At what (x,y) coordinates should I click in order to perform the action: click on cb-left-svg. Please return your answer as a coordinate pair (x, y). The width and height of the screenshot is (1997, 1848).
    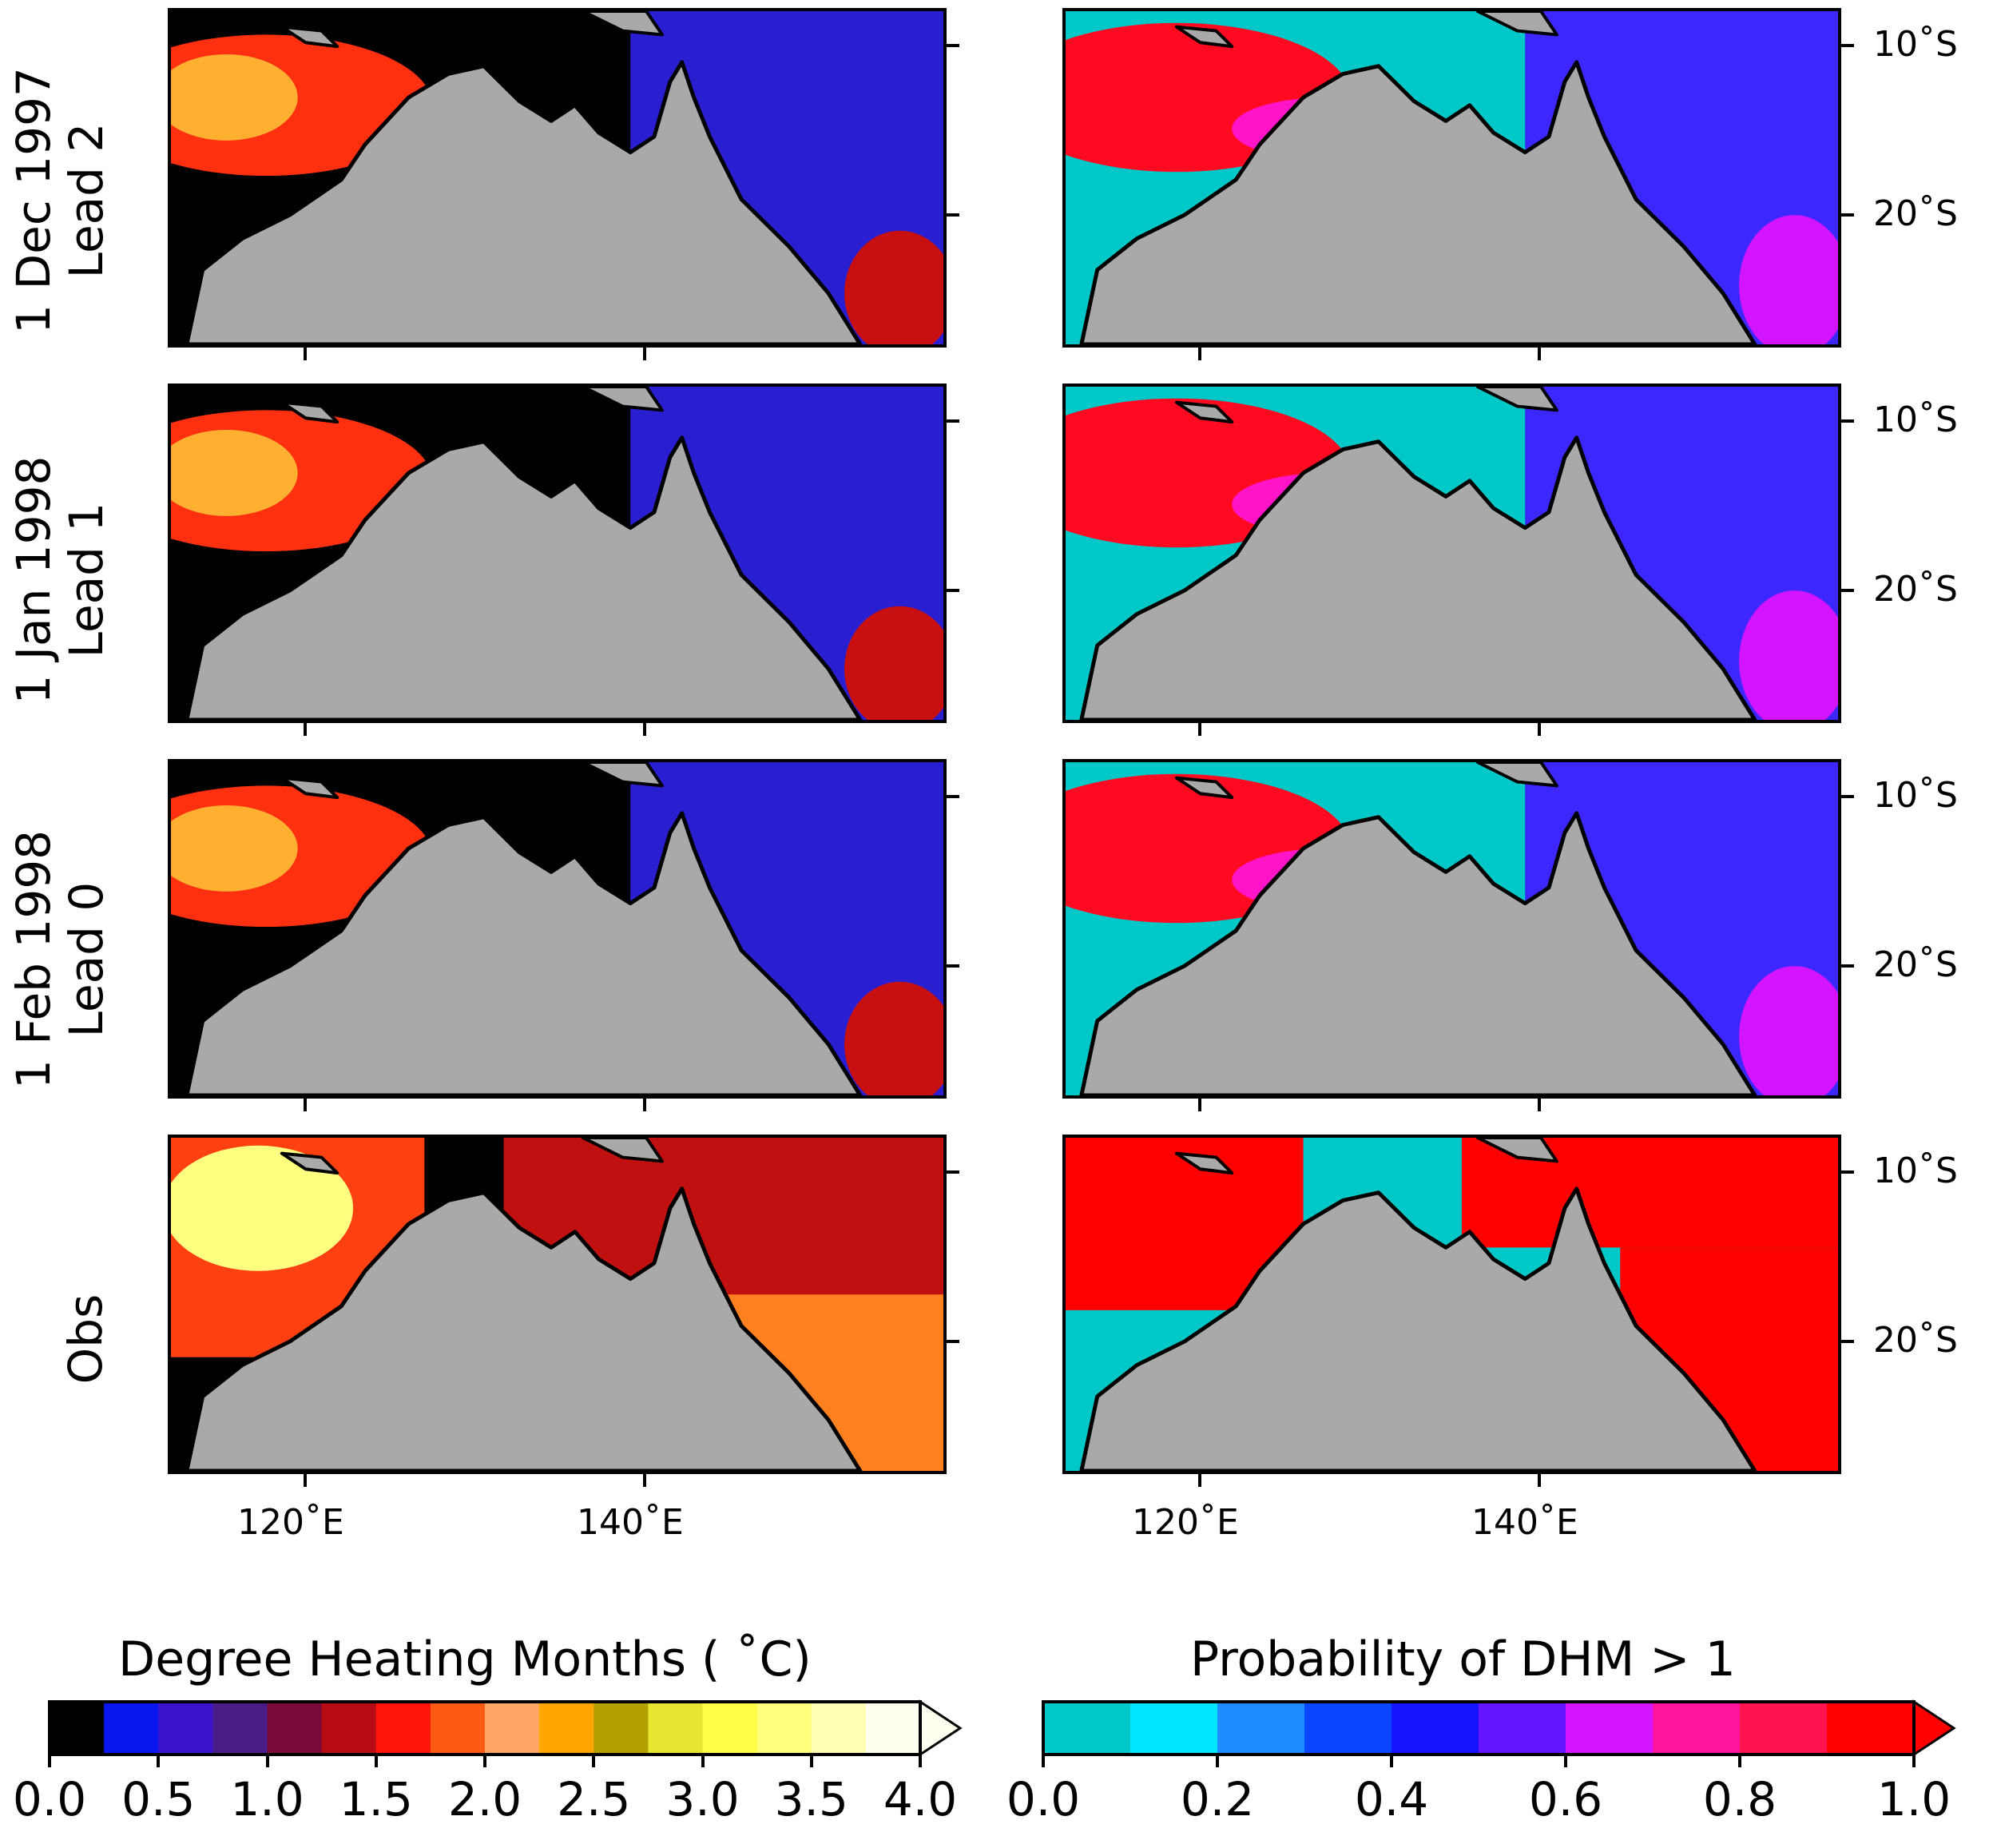
    Looking at the image, I should click on (506, 1728).